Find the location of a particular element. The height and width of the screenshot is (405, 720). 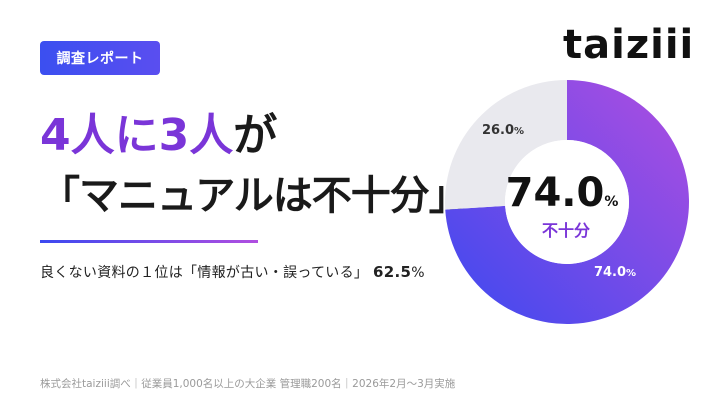

headline-particle: が is located at coordinates (255, 135).